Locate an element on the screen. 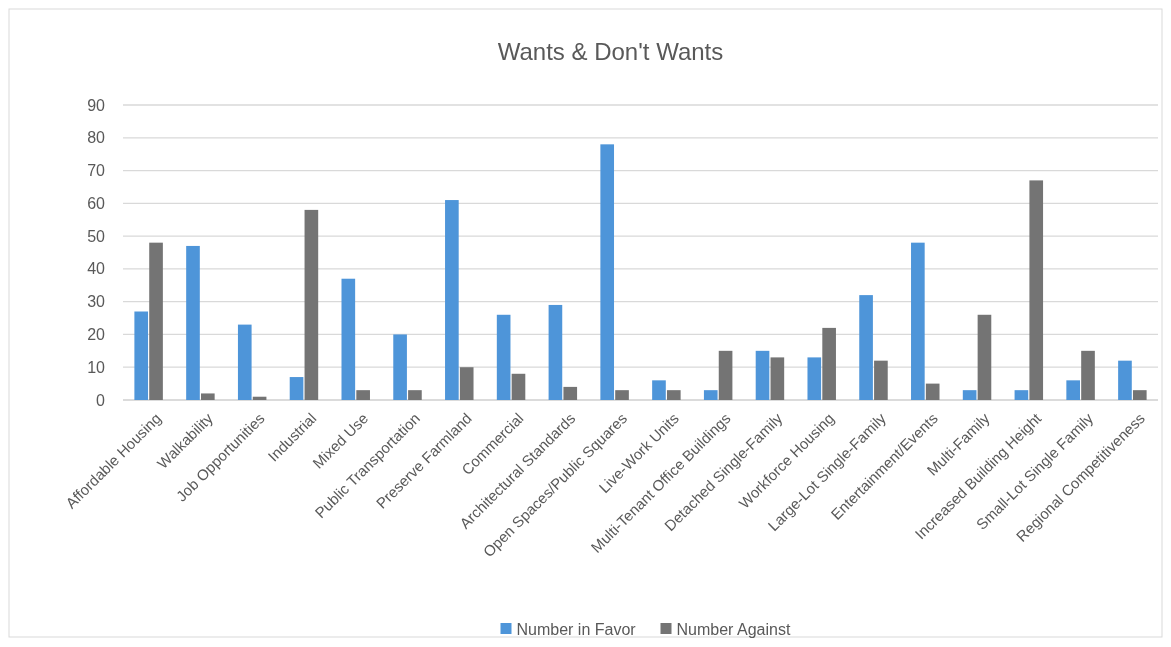 This screenshot has width=1171, height=647. legend-label: Number in Favor is located at coordinates (576, 629).